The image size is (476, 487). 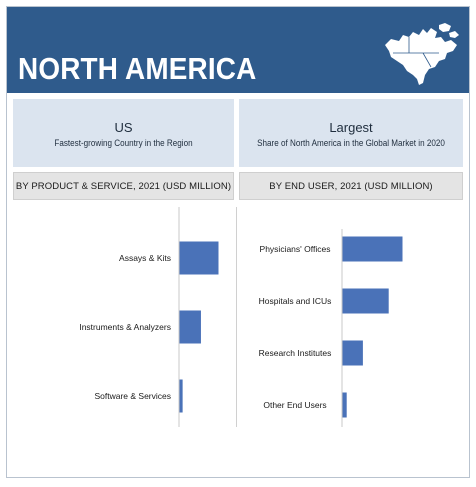 I want to click on north-america-map-icon, so click(x=422, y=54).